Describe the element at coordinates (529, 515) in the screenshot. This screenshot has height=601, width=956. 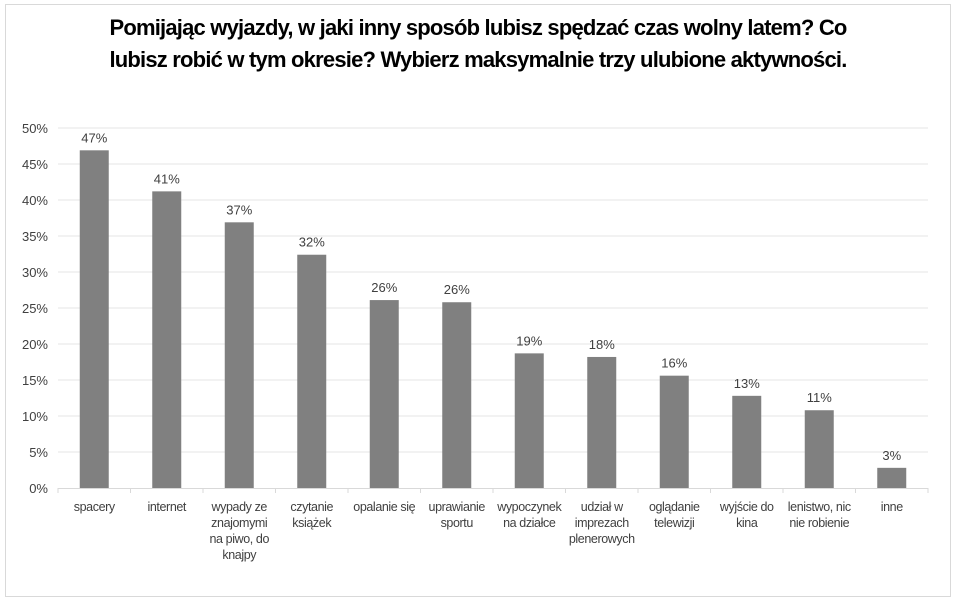
I see `category-label: wypoczynek na działce` at that location.